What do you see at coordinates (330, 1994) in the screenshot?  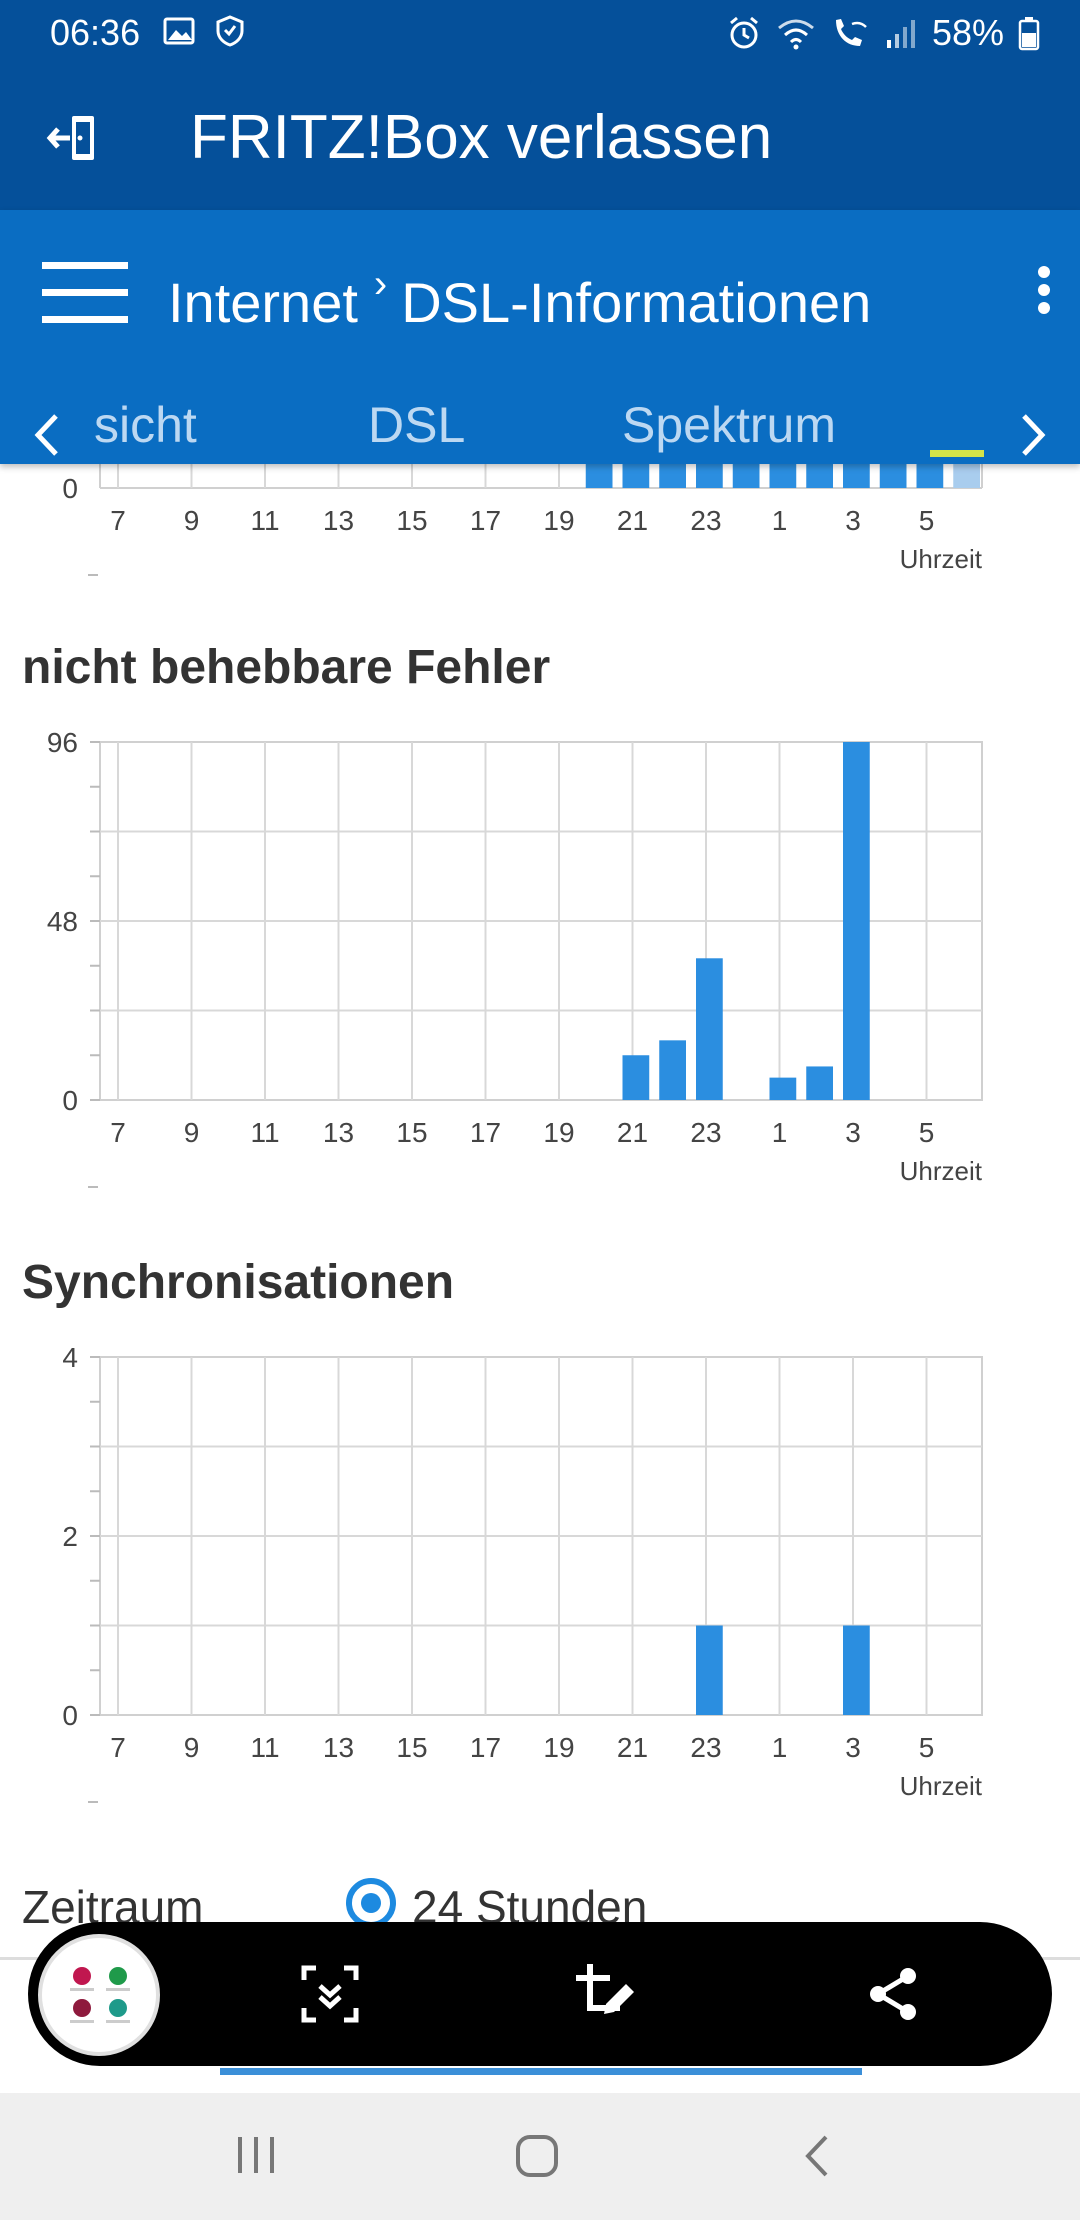 I see `scroll-capture-icon` at bounding box center [330, 1994].